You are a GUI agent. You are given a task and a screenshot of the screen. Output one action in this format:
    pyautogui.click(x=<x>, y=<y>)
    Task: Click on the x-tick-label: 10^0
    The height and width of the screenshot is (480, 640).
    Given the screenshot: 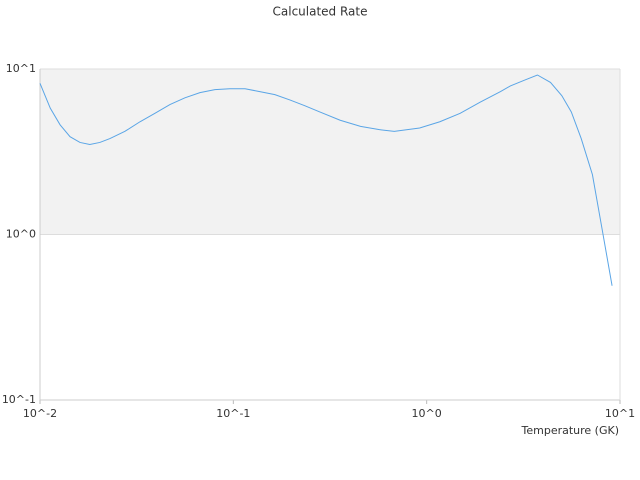 What is the action you would take?
    pyautogui.click(x=427, y=413)
    